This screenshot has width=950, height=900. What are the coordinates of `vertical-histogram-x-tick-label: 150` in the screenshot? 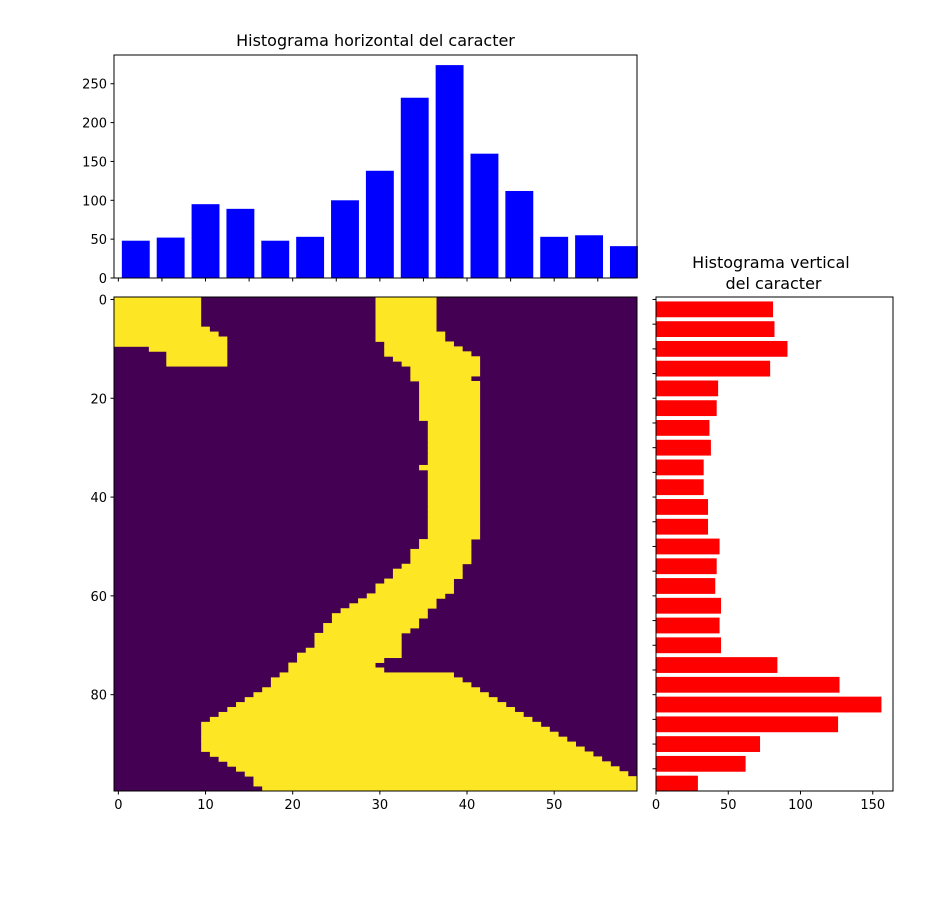 It's located at (872, 805).